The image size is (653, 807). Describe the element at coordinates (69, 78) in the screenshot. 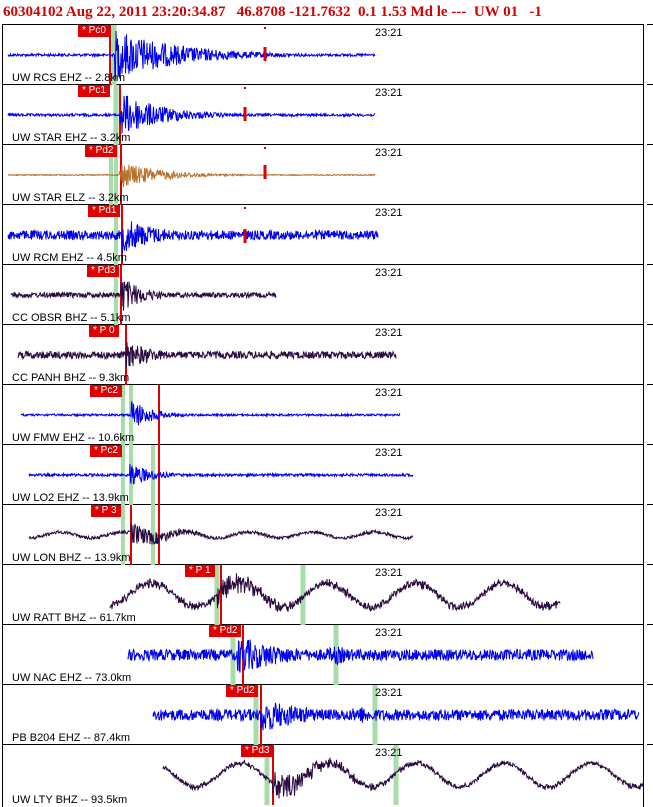

I see `station-channel-label: UW RCS EHZ -- 2.8km` at that location.